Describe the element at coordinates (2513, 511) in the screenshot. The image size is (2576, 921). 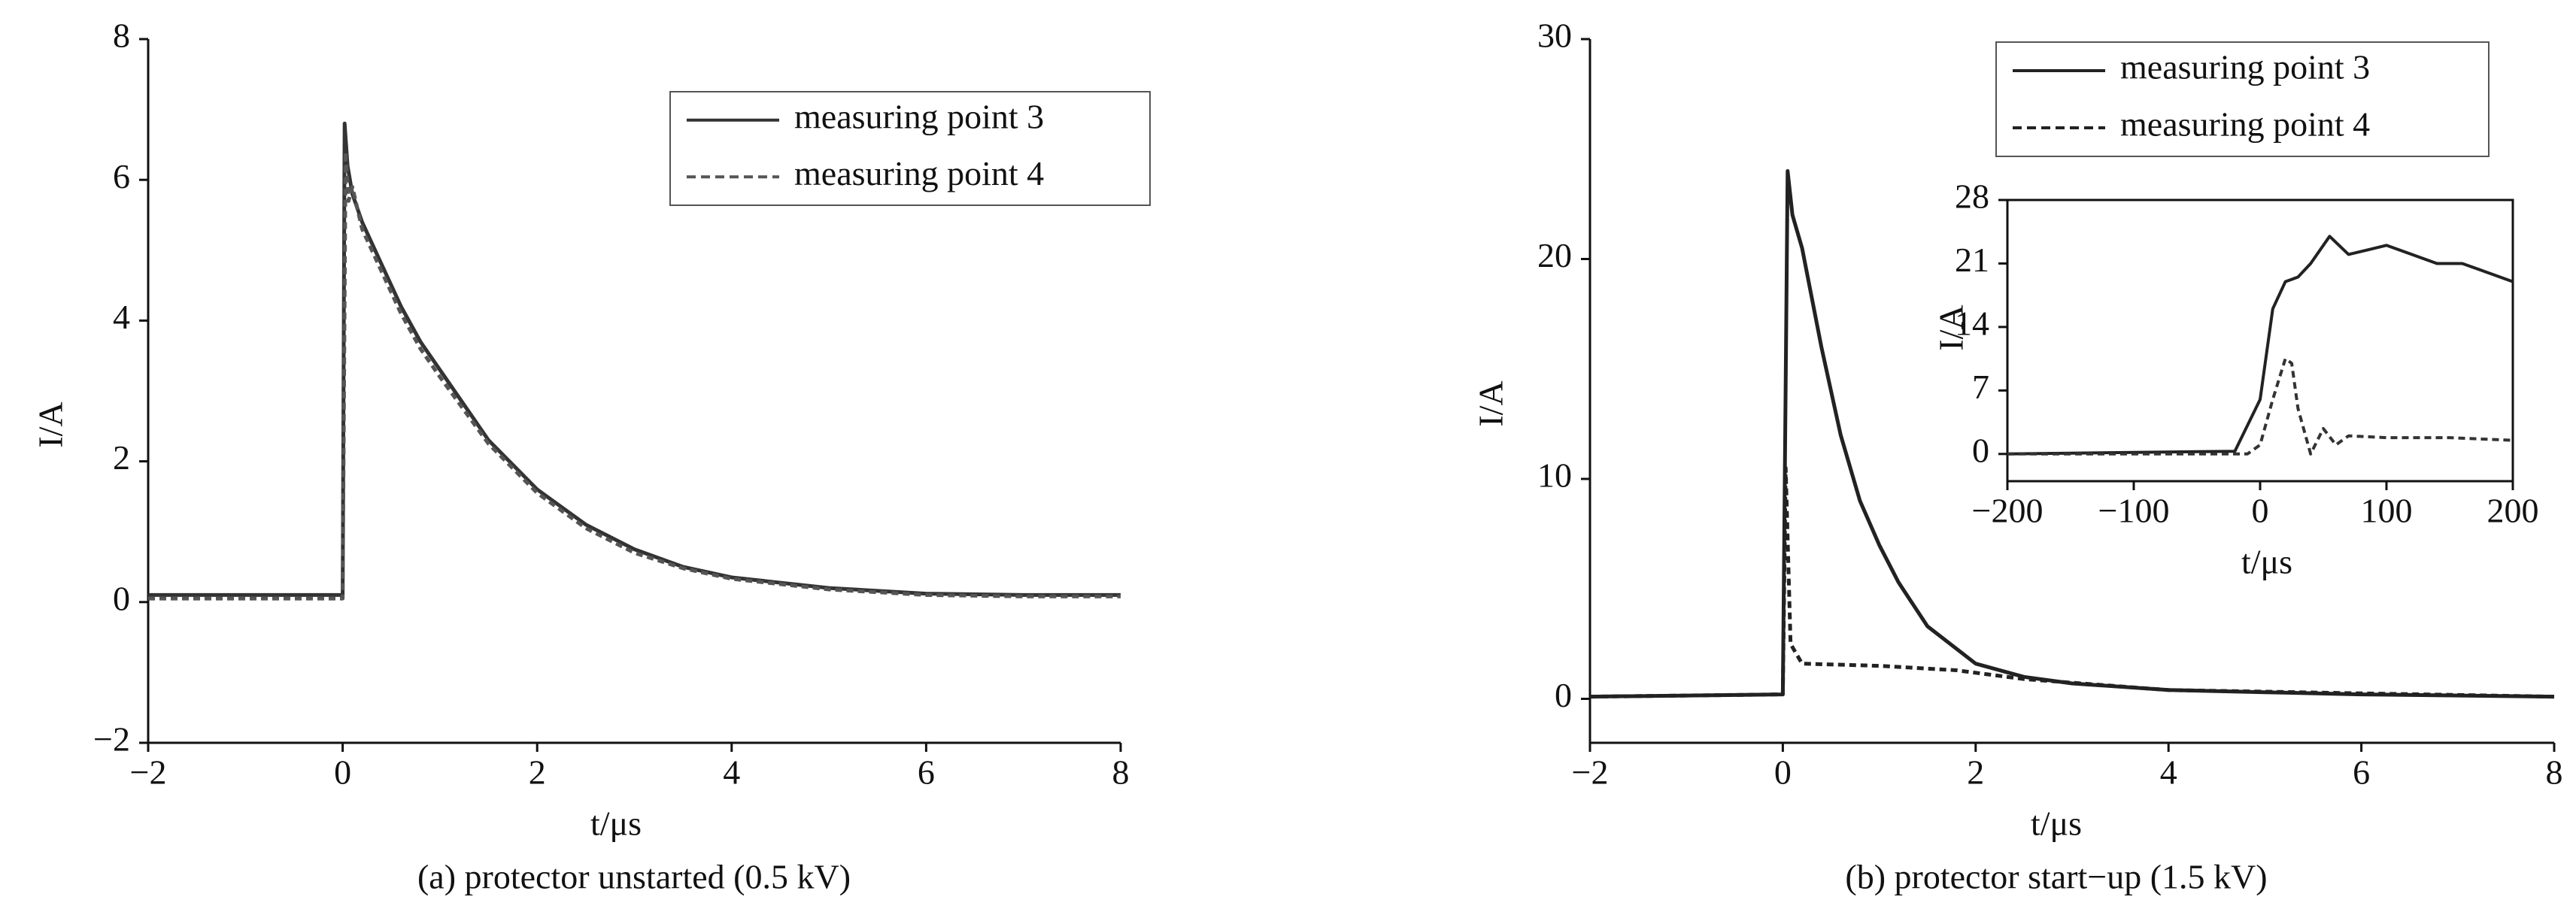
I see `x-tick-label: 200` at that location.